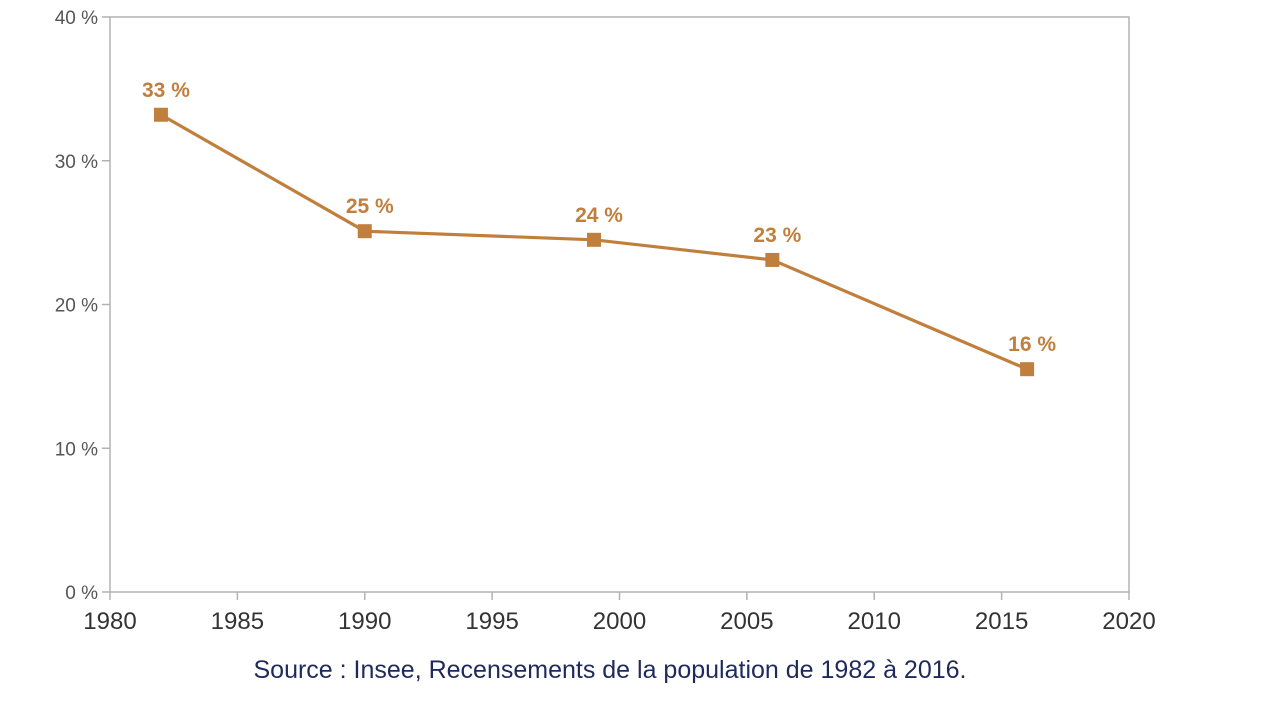  What do you see at coordinates (1001, 621) in the screenshot?
I see `x-tick-label: 2015` at bounding box center [1001, 621].